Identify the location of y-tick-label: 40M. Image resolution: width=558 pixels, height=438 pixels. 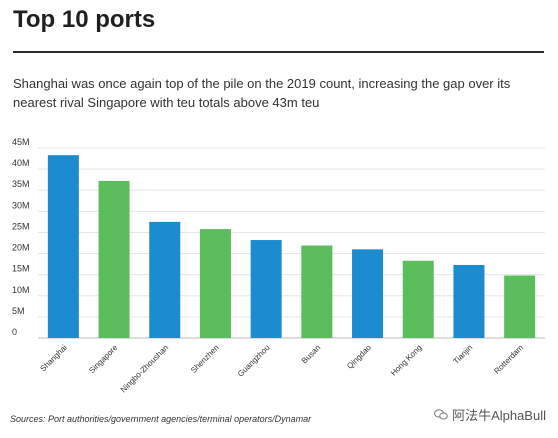
(21, 163).